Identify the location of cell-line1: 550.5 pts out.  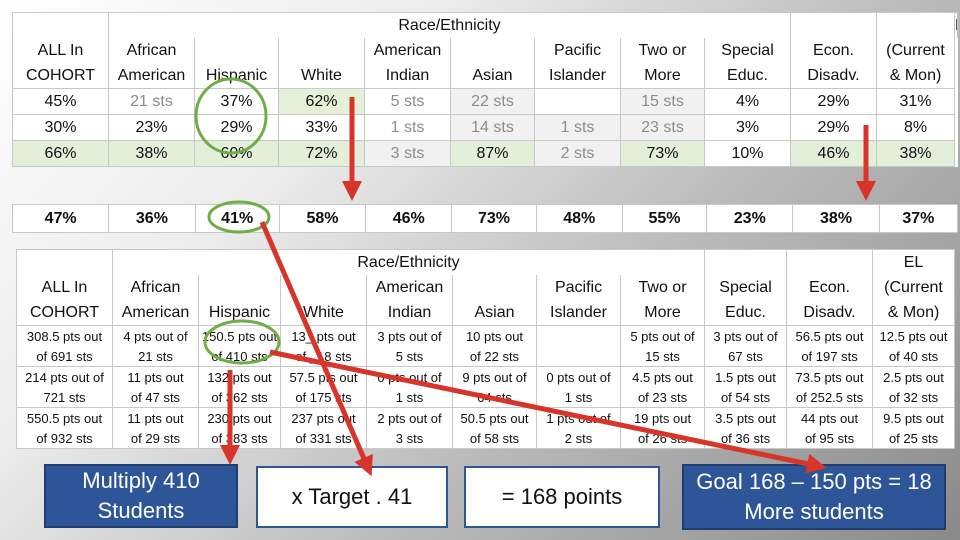
(64, 417).